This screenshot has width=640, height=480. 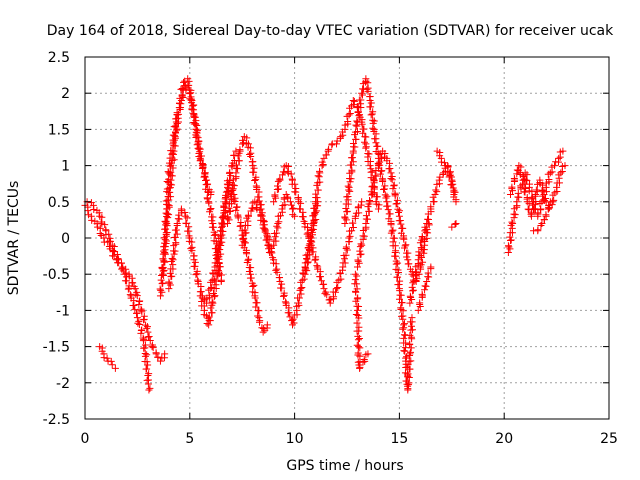 I want to click on x-tick-label: 20, so click(x=504, y=439).